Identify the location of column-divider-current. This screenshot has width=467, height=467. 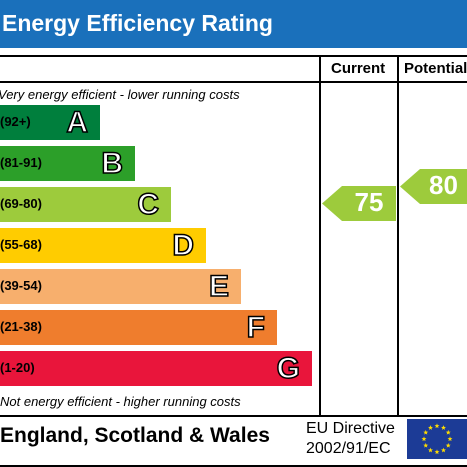
(320, 236).